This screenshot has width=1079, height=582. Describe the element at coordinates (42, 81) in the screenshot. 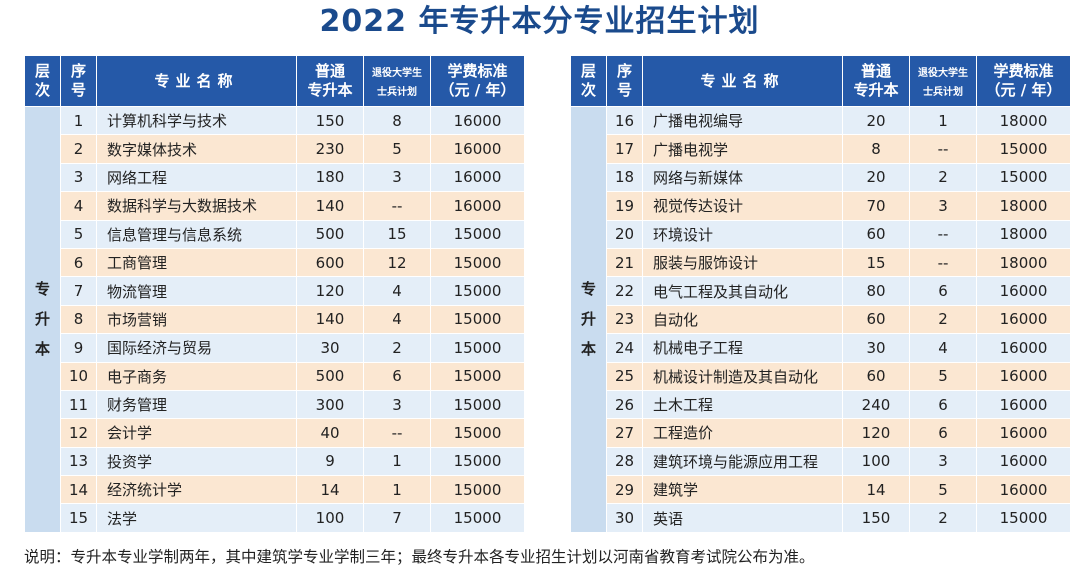

I see `header-level: 层次` at that location.